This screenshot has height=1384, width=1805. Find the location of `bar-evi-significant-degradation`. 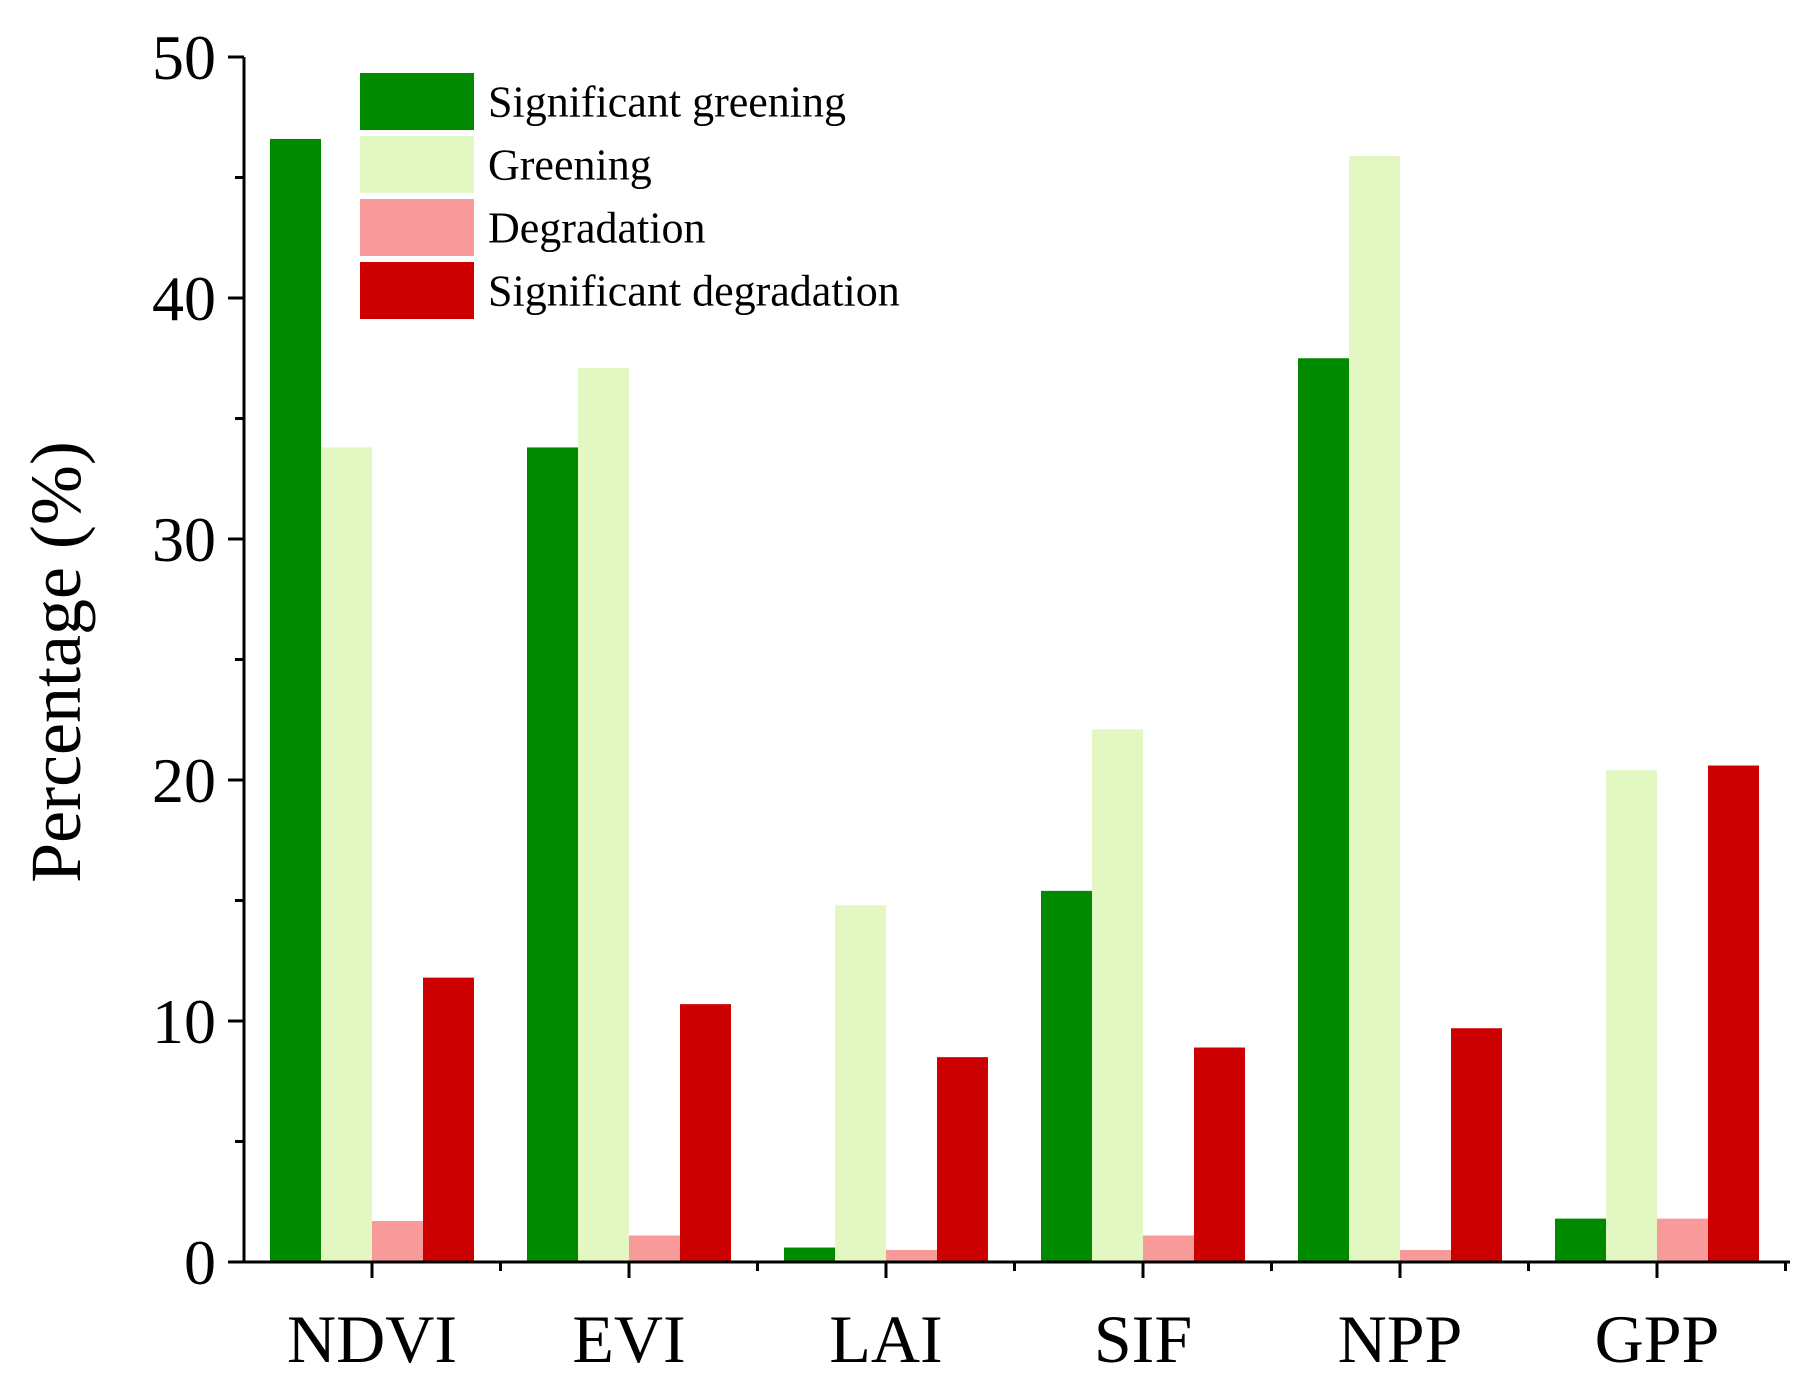

bar-evi-significant-degradation is located at coordinates (705, 1133).